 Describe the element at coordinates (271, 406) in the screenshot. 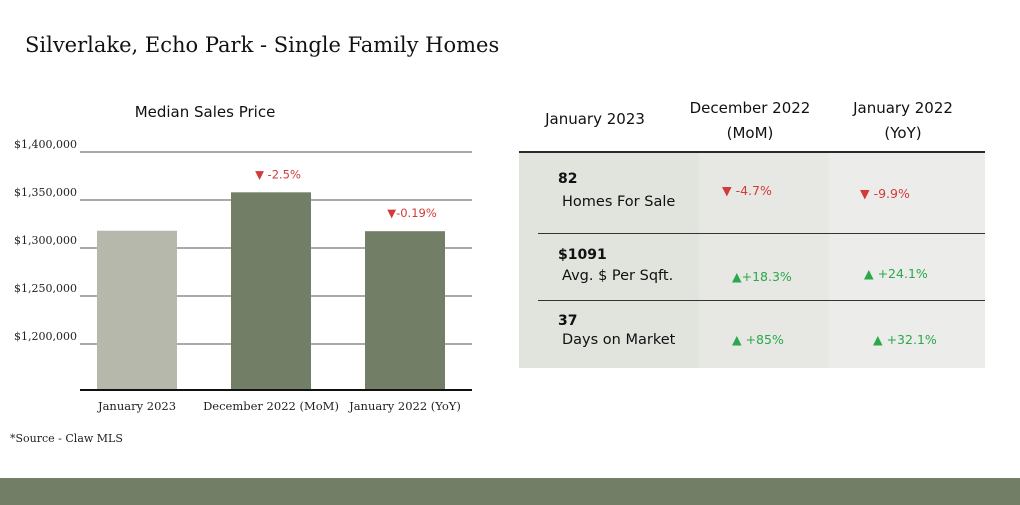

I see `x-tick-label: December 2022 (MoM)` at that location.